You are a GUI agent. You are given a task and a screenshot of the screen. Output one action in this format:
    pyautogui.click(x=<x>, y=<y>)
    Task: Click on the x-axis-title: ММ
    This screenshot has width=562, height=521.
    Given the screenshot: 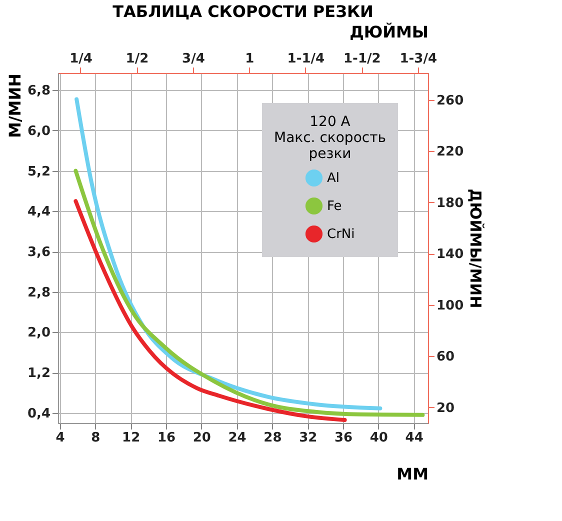 What is the action you would take?
    pyautogui.click(x=412, y=474)
    